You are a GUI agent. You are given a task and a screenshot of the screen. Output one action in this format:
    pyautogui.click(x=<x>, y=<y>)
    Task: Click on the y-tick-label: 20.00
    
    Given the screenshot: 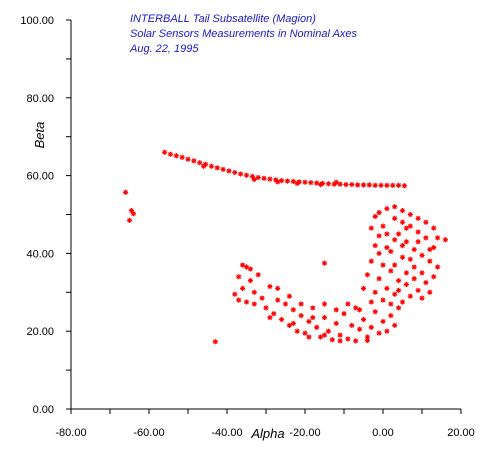 What is the action you would take?
    pyautogui.click(x=40, y=332)
    